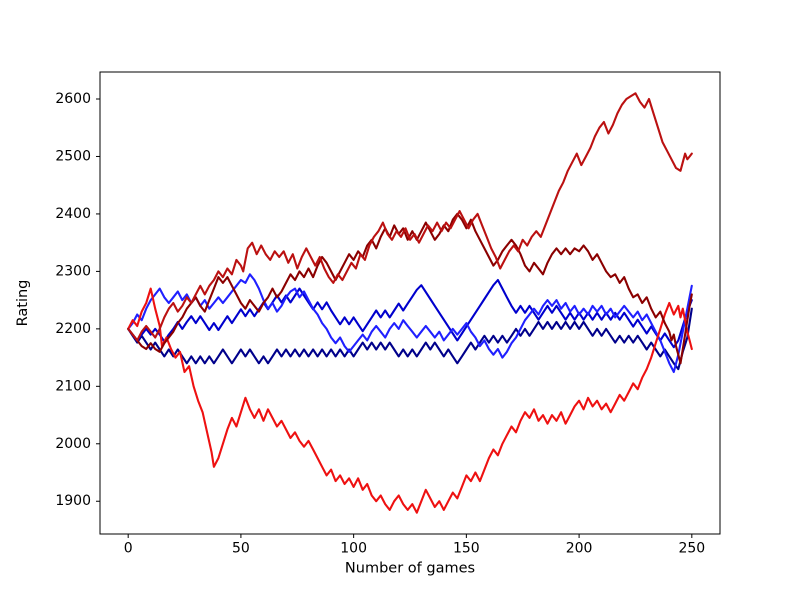 The width and height of the screenshot is (800, 604). I want to click on x-axis-label: Number of games, so click(410, 569).